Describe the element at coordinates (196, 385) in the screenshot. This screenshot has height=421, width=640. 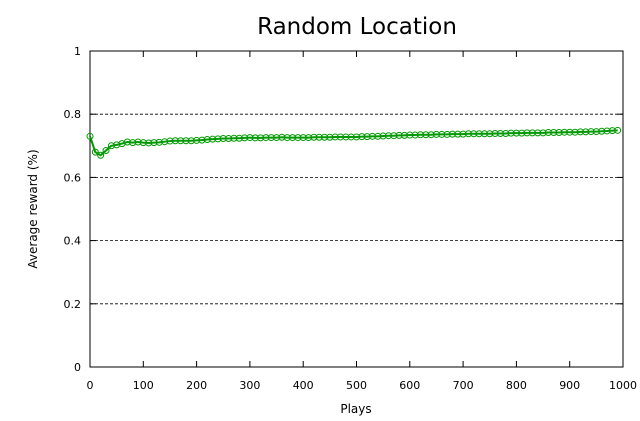
I see `x-tick-label: 200` at that location.